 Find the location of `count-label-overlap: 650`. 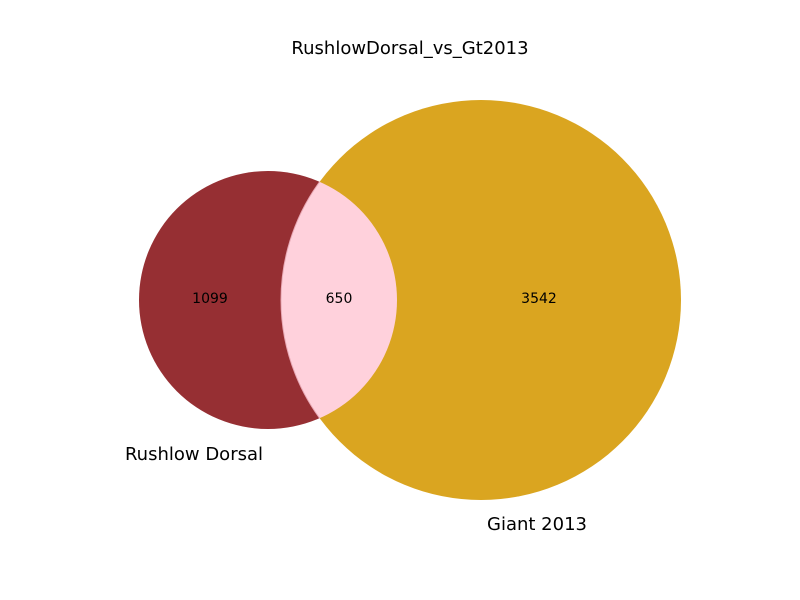

count-label-overlap: 650 is located at coordinates (339, 299).